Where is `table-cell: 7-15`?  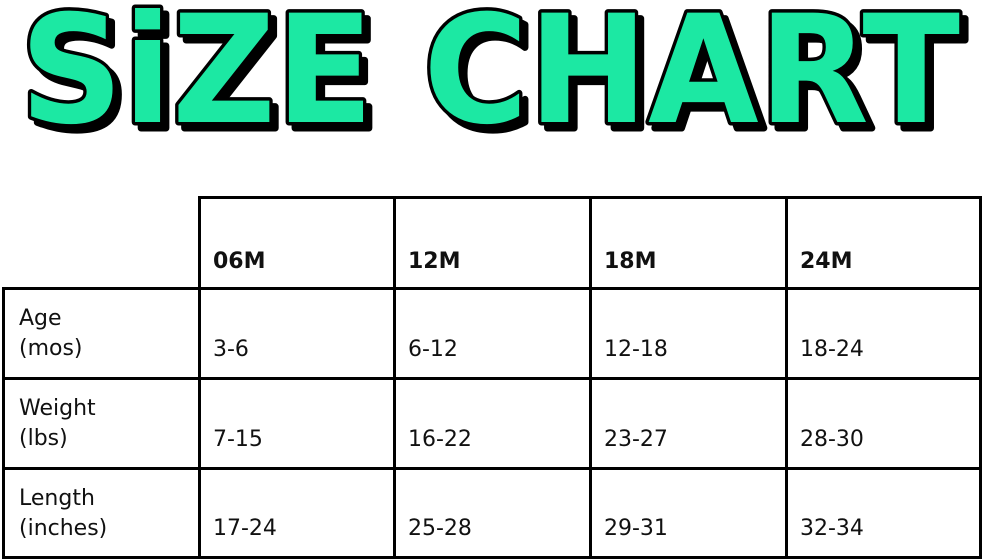
table-cell: 7-15 is located at coordinates (296, 423).